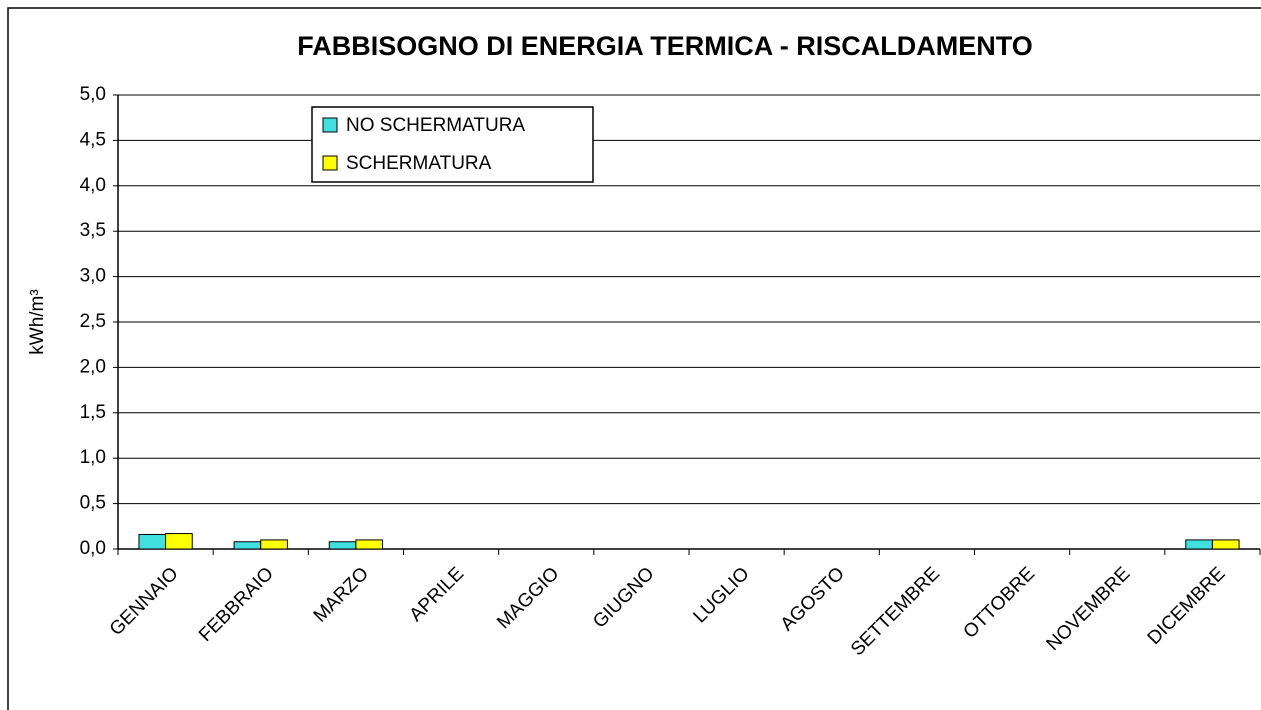 Image resolution: width=1261 pixels, height=710 pixels. What do you see at coordinates (435, 125) in the screenshot?
I see `legend-label: NO SCHERMATURA` at bounding box center [435, 125].